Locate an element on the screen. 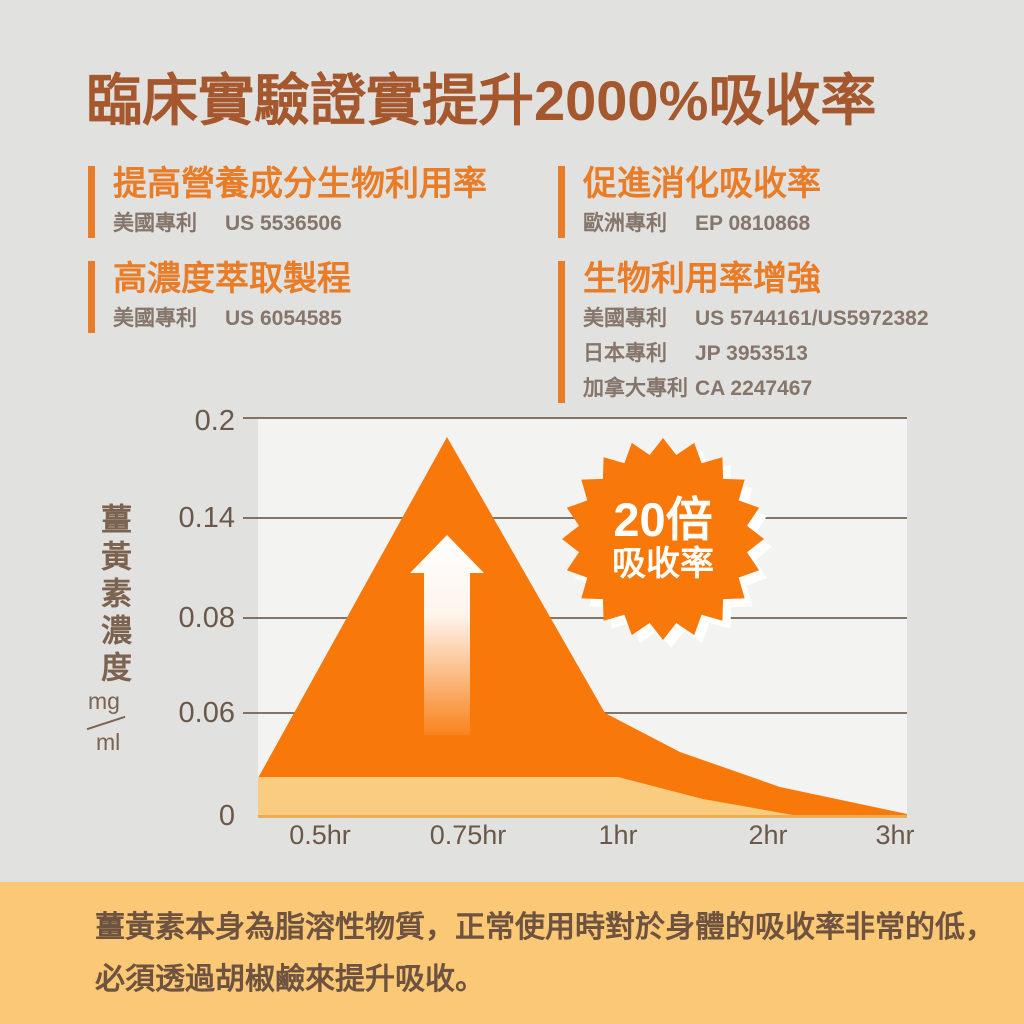 The width and height of the screenshot is (1024, 1024). badge-starburst is located at coordinates (667, 543).